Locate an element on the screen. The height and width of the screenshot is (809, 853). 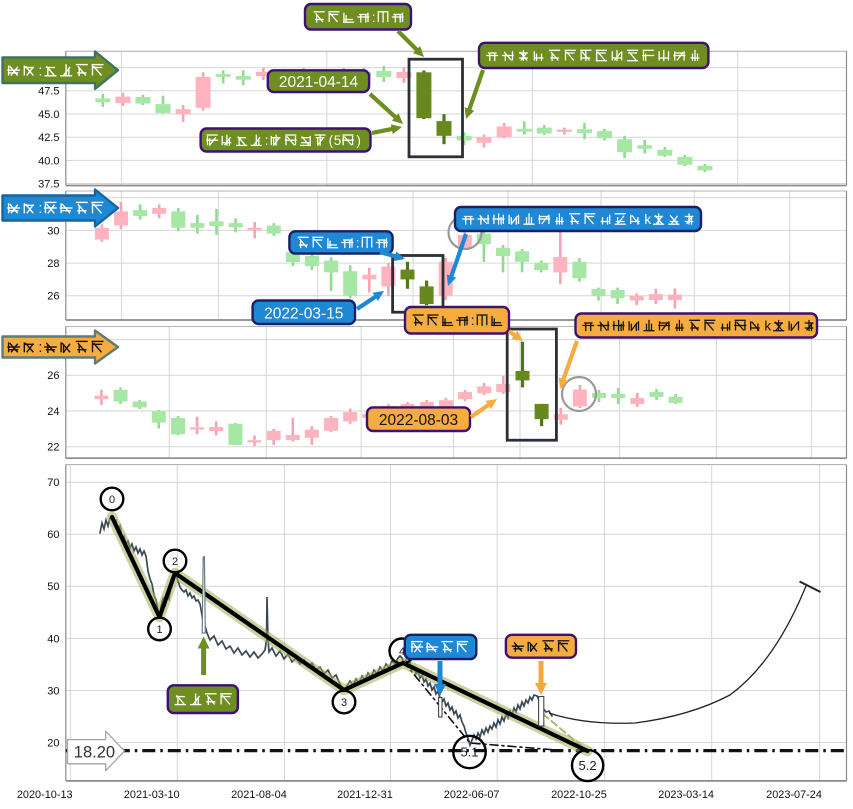
svg-text: 20 is located at coordinates (53, 743).